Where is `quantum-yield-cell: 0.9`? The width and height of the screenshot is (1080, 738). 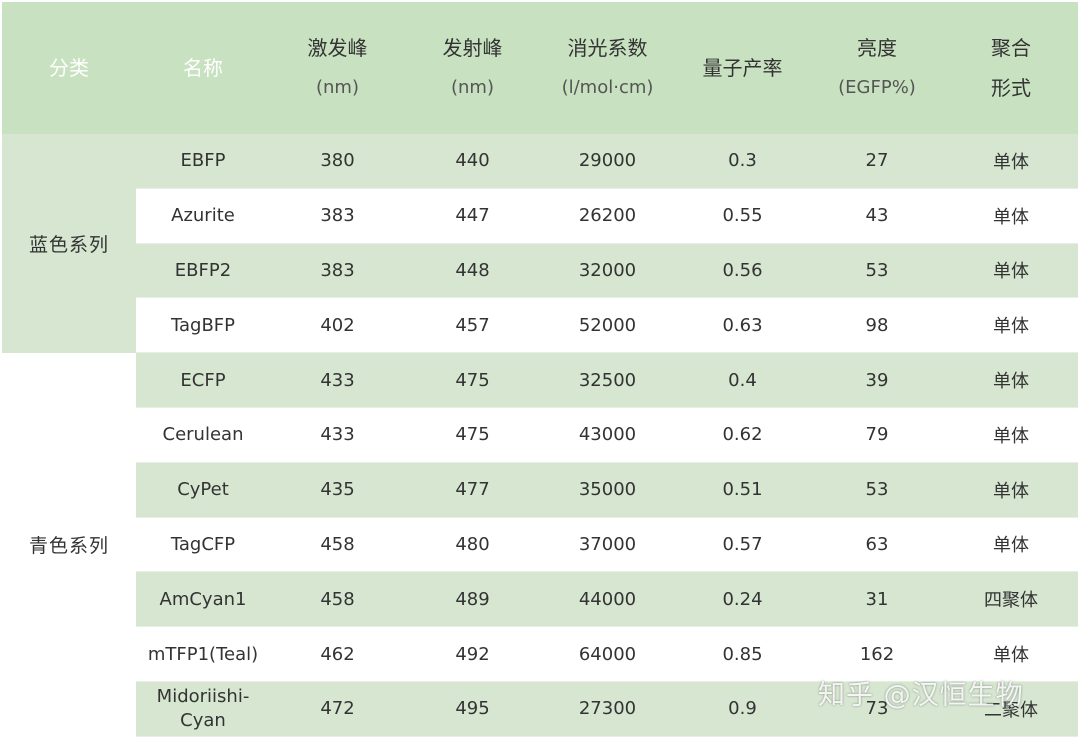
quantum-yield-cell: 0.9 is located at coordinates (742, 709).